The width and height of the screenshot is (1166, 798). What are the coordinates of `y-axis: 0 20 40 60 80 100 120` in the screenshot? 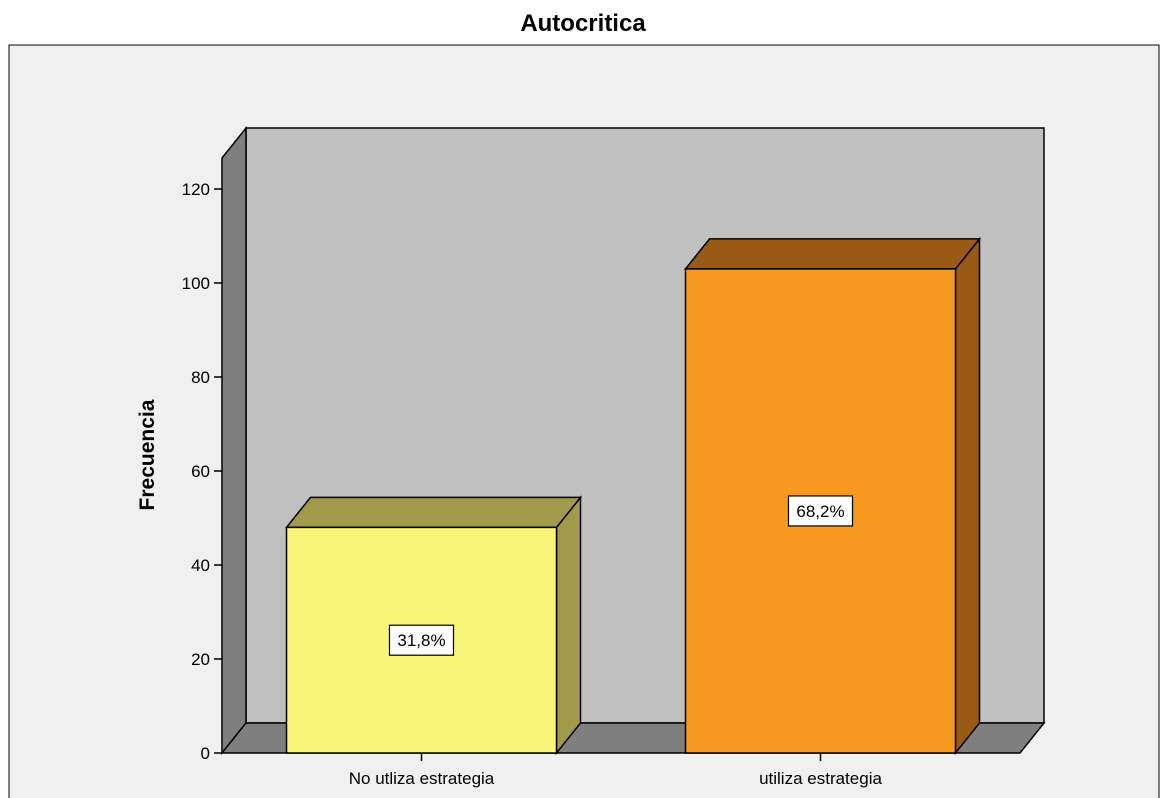 It's located at (202, 471).